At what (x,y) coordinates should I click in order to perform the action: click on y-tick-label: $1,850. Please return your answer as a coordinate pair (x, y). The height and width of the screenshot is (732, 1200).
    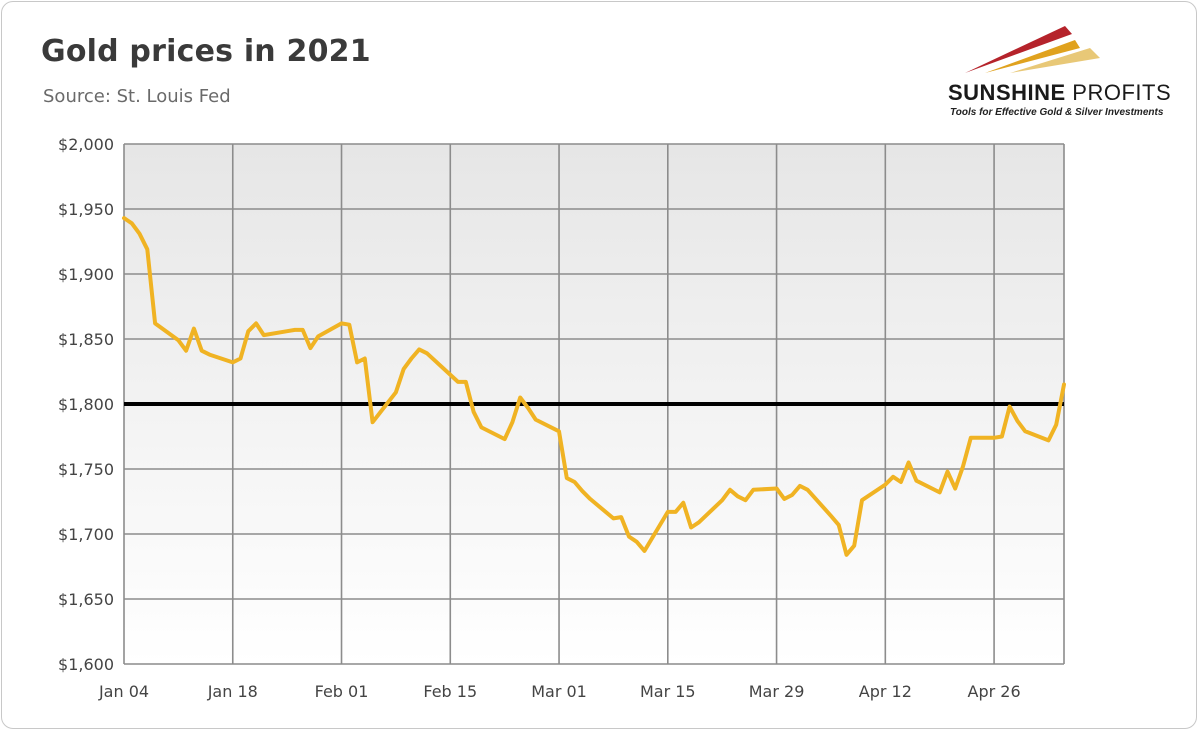
    Looking at the image, I should click on (86, 339).